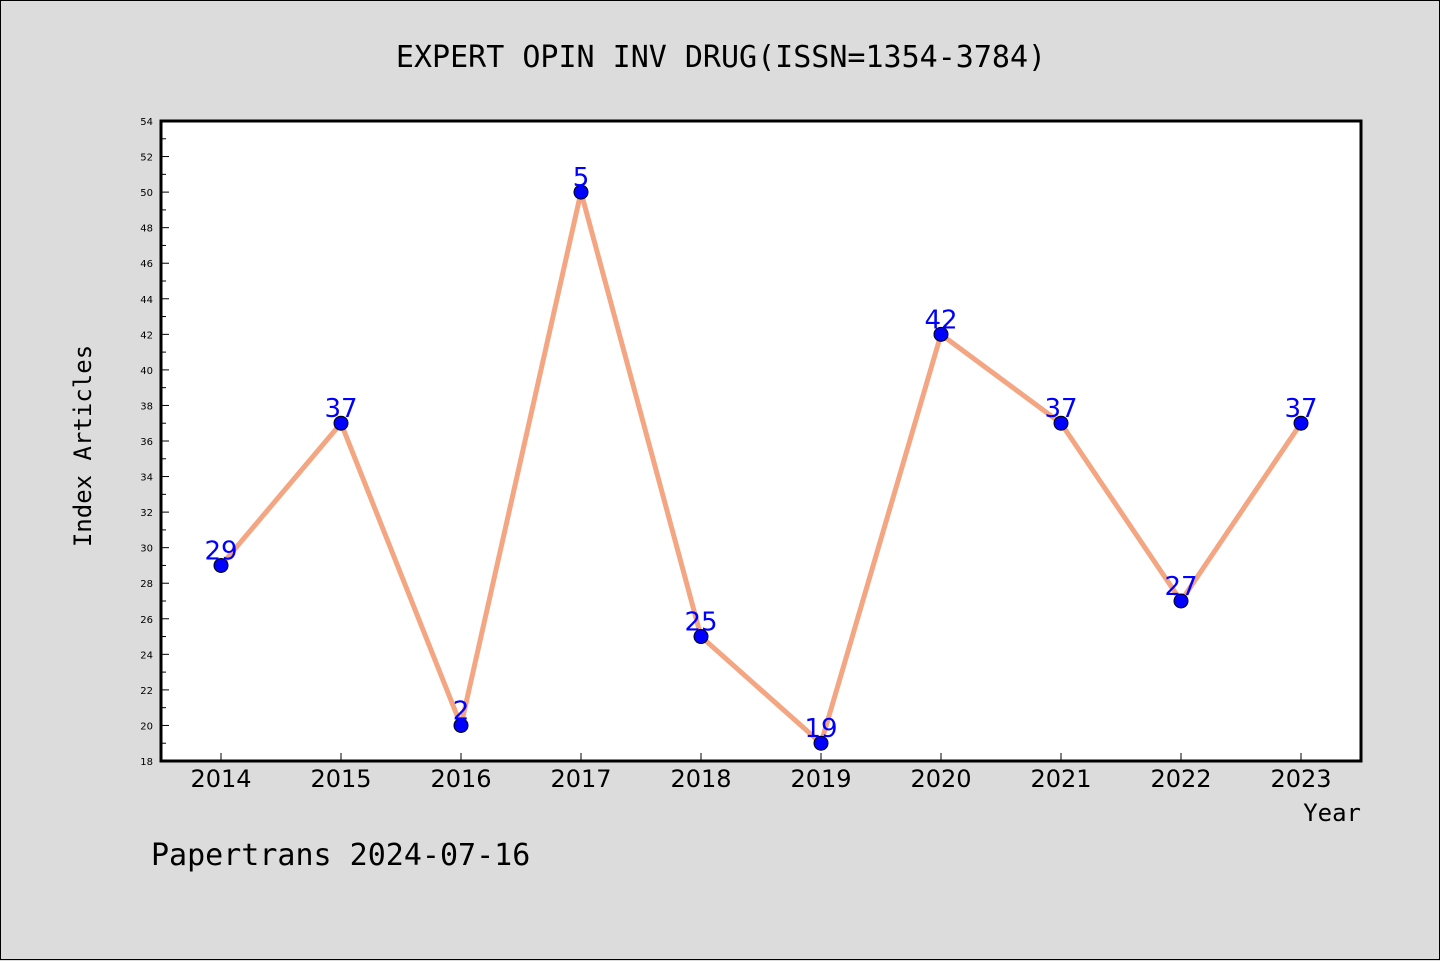 This screenshot has height=961, width=1440. What do you see at coordinates (820, 729) in the screenshot?
I see `data-label: 19` at bounding box center [820, 729].